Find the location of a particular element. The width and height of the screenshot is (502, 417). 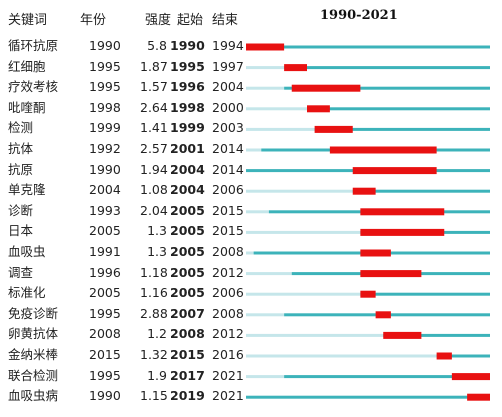

strength-cell: 1.08 is located at coordinates (154, 190).